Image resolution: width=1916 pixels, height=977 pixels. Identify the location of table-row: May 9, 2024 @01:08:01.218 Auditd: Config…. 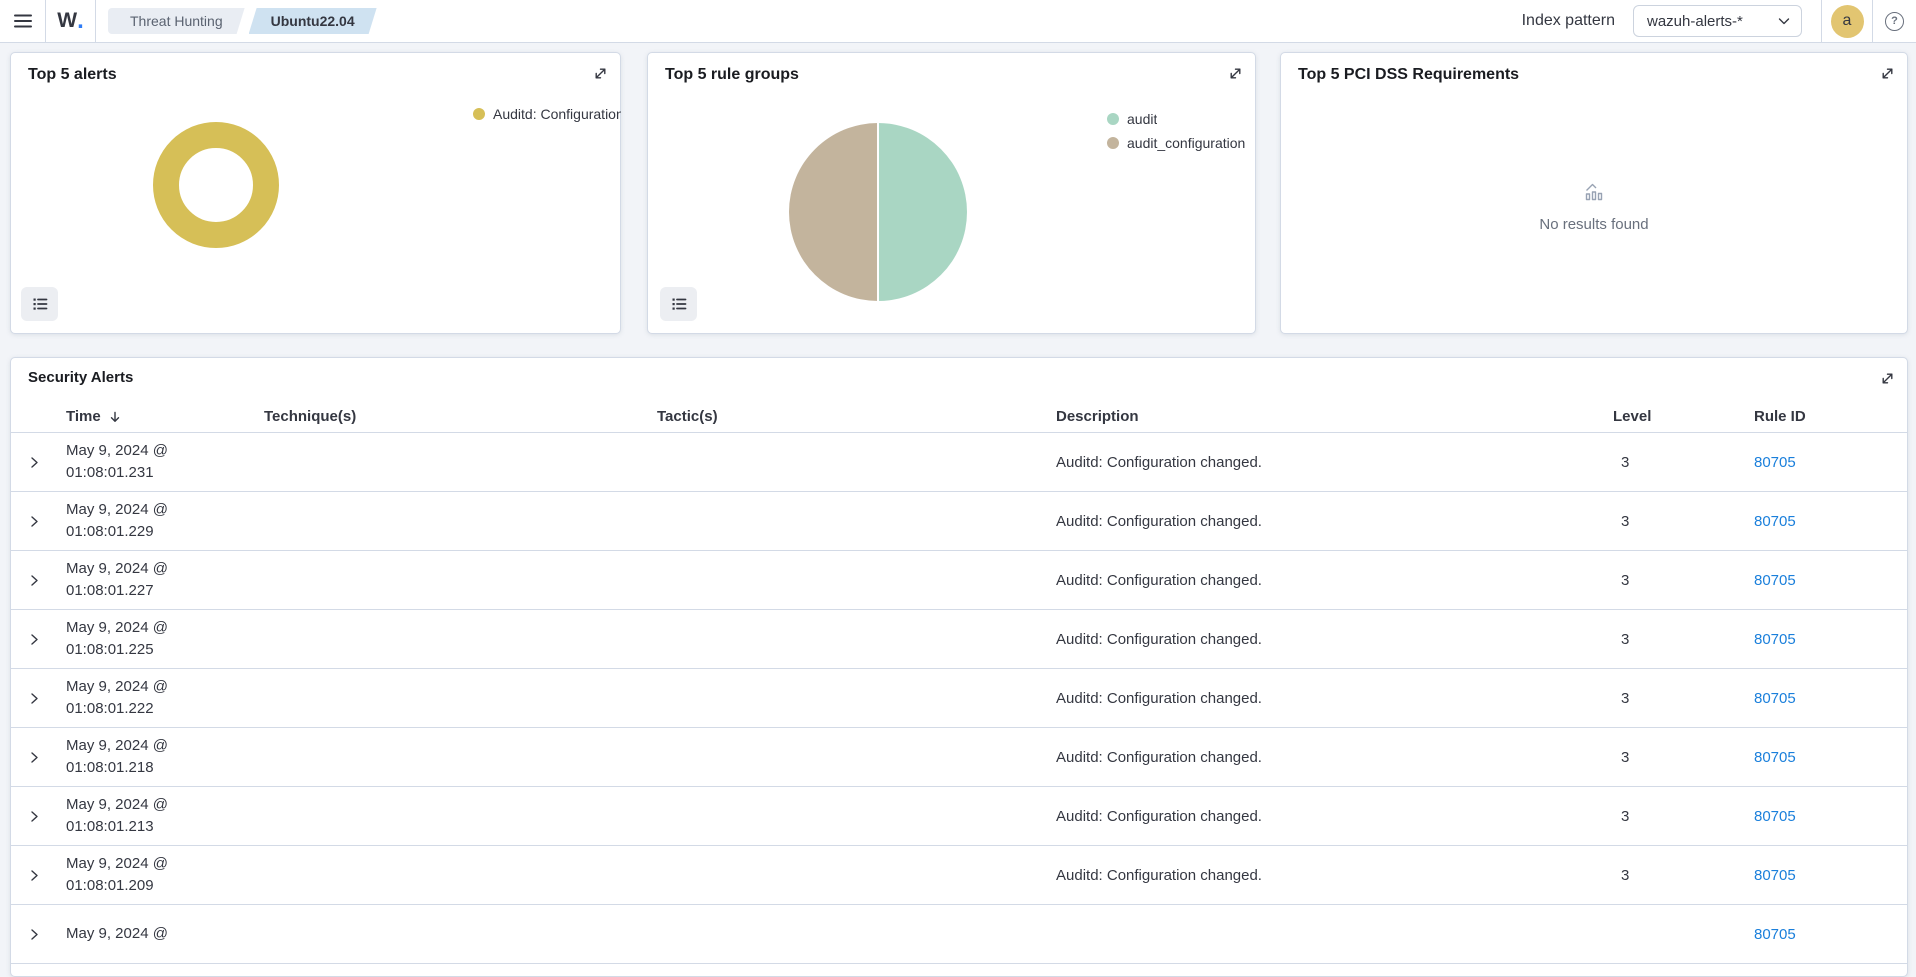
(959, 757).